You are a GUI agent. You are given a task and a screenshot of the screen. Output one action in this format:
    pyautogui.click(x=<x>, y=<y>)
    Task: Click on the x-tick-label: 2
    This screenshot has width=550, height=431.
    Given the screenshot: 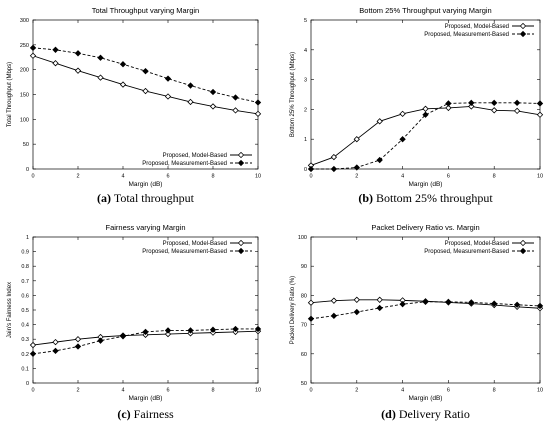 What is the action you would take?
    pyautogui.click(x=77, y=391)
    